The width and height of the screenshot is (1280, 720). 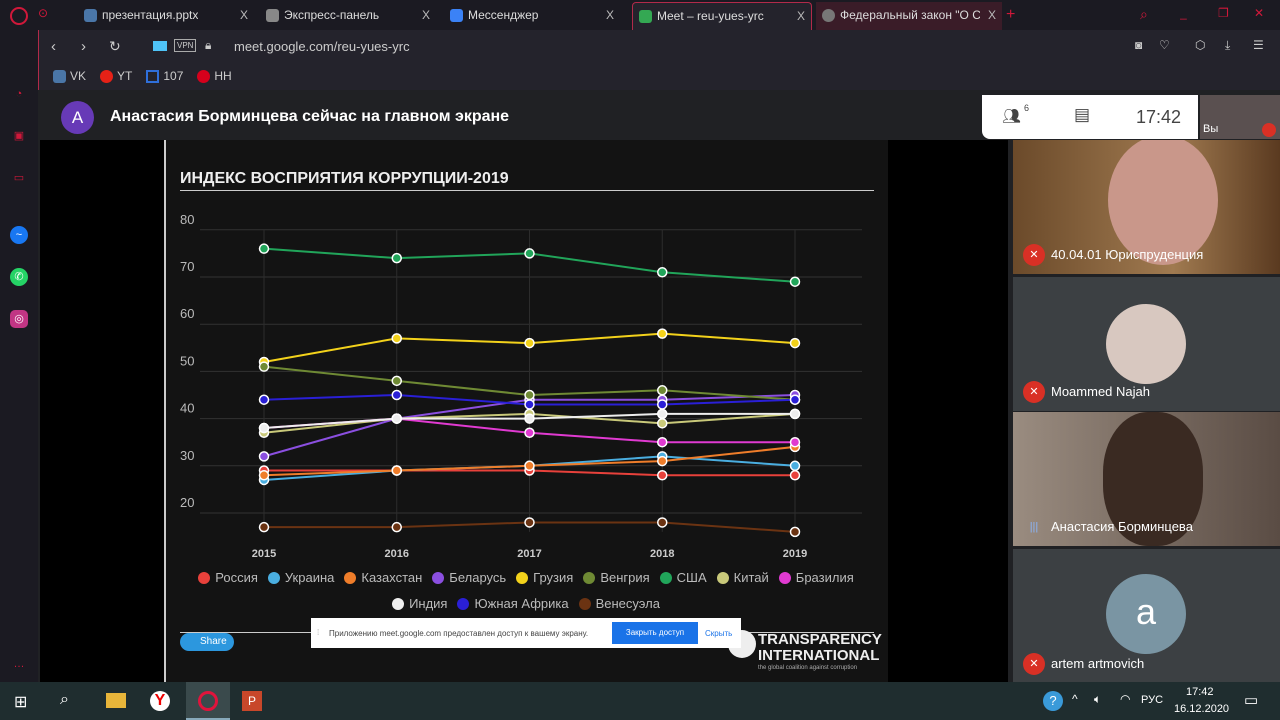 I want to click on maximize-button: ❐, so click(x=1223, y=13).